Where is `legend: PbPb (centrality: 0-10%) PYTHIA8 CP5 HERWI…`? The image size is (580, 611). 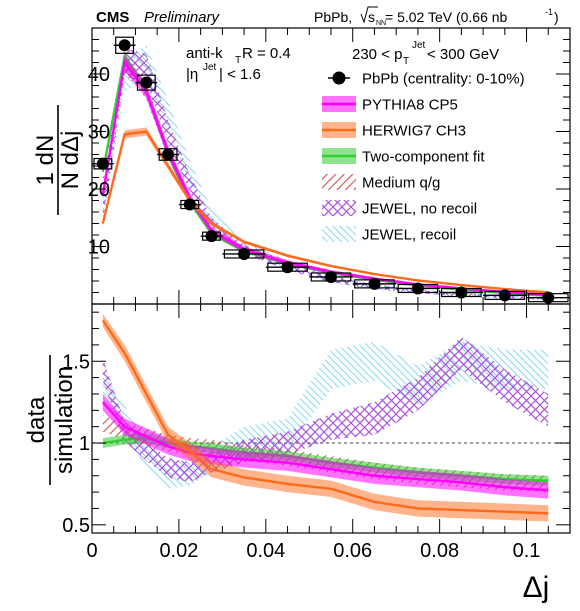 legend: PbPb (centrality: 0-10%) PYTHIA8 CP5 HERWI… is located at coordinates (423, 157).